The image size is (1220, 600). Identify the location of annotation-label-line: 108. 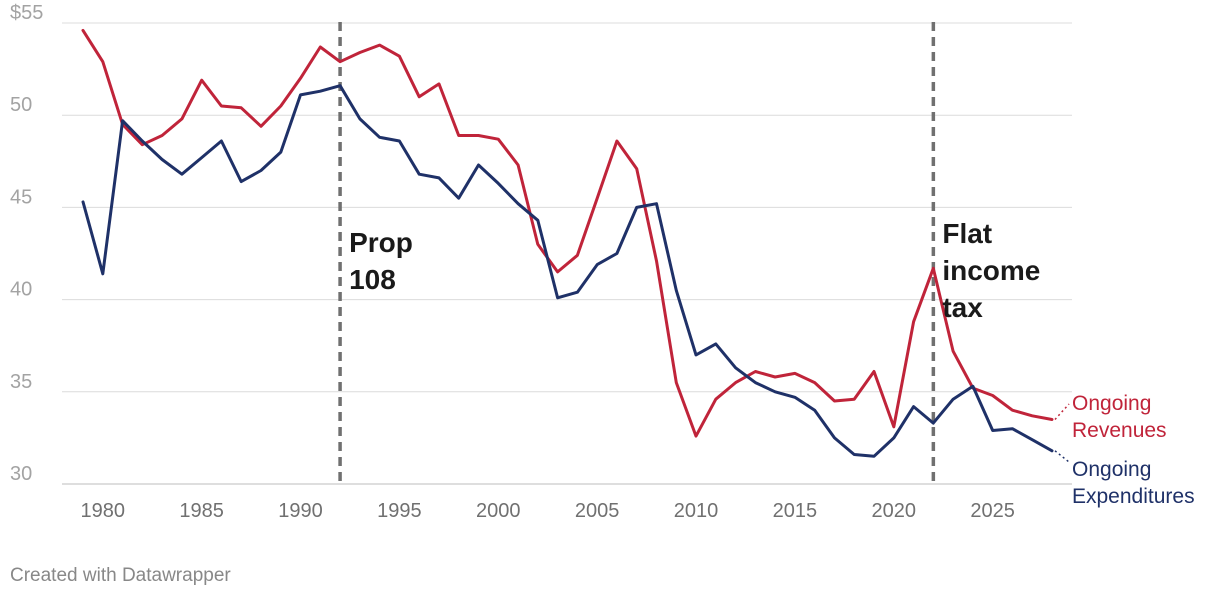
(372, 279).